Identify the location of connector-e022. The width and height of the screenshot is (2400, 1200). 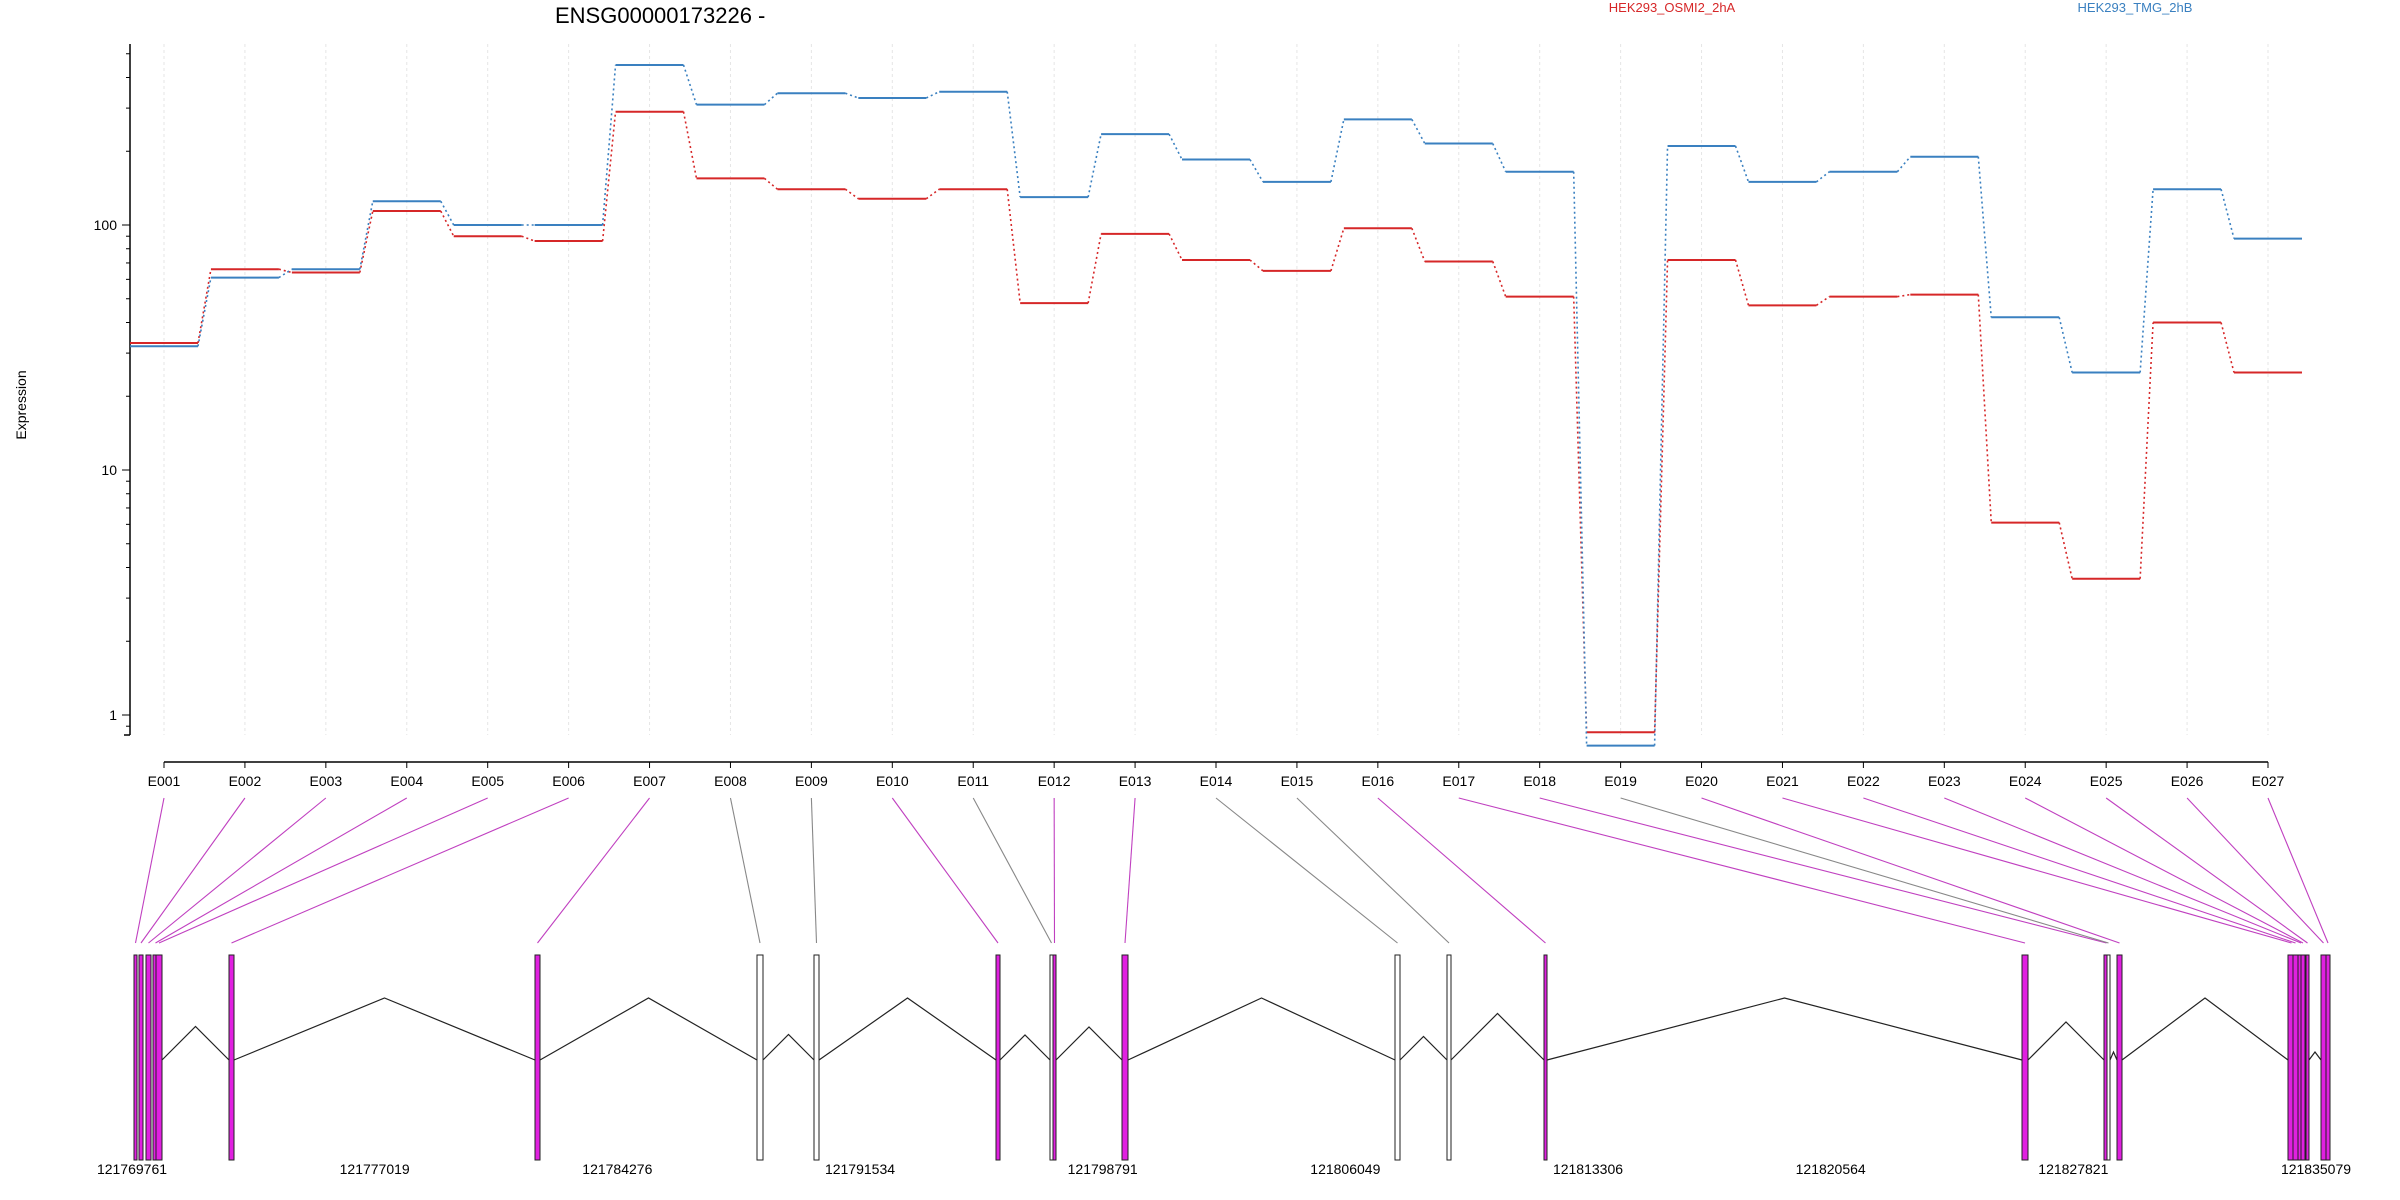
(2079, 870).